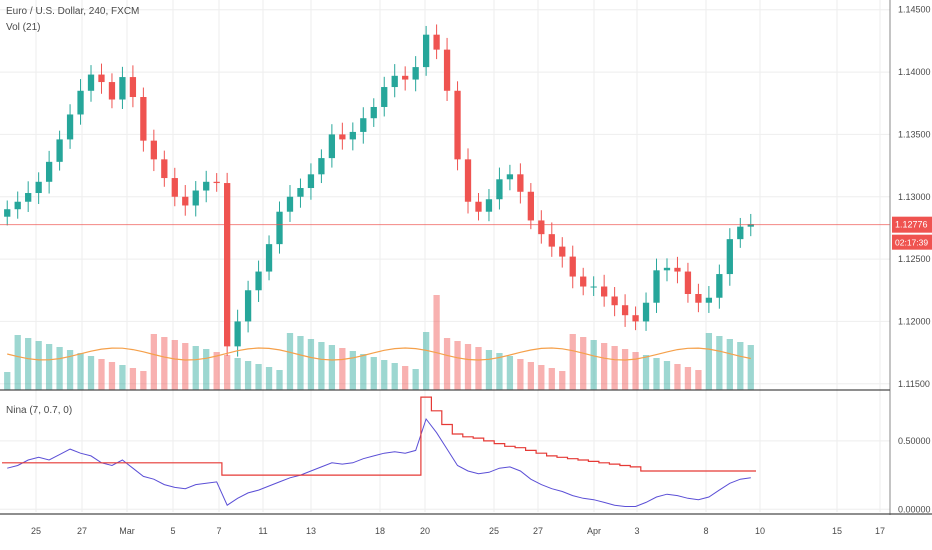 The image size is (932, 550). Describe the element at coordinates (914, 197) in the screenshot. I see `price-tick-label: 1.13000` at that location.